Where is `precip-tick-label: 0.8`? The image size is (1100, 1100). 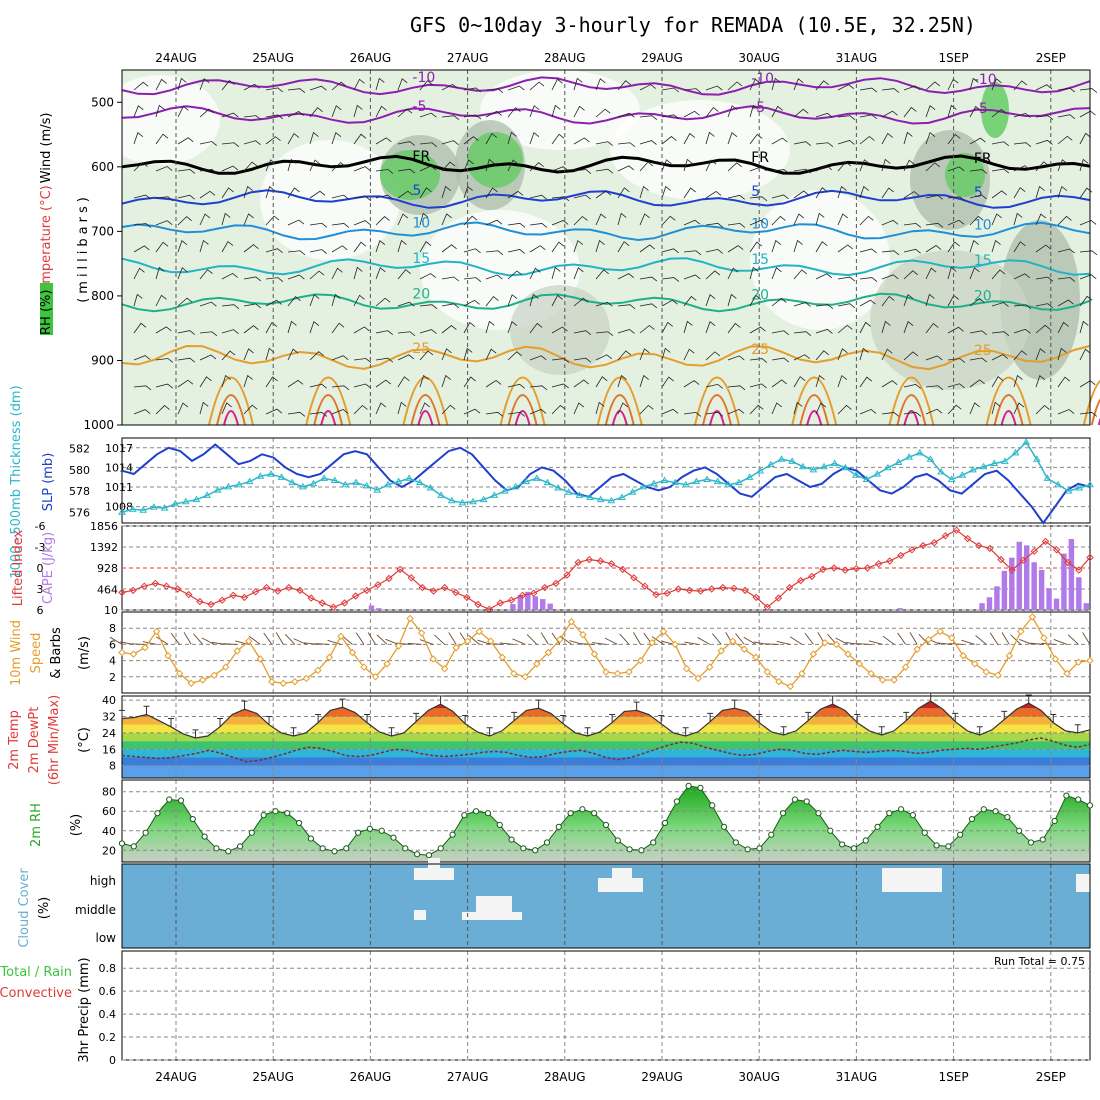 precip-tick-label: 0.8 is located at coordinates (108, 968).